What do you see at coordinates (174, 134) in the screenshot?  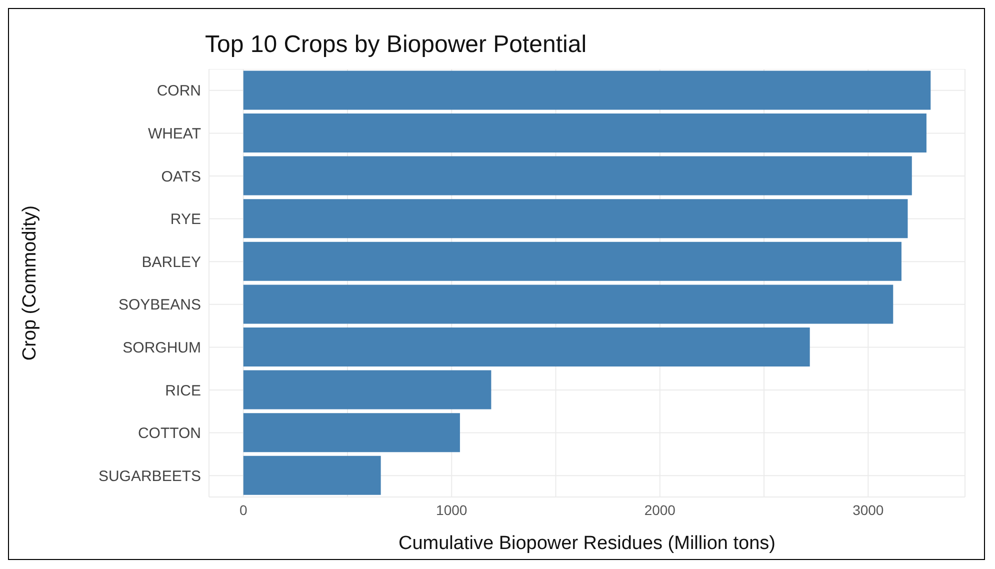 I see `y-tick-label: WHEAT` at bounding box center [174, 134].